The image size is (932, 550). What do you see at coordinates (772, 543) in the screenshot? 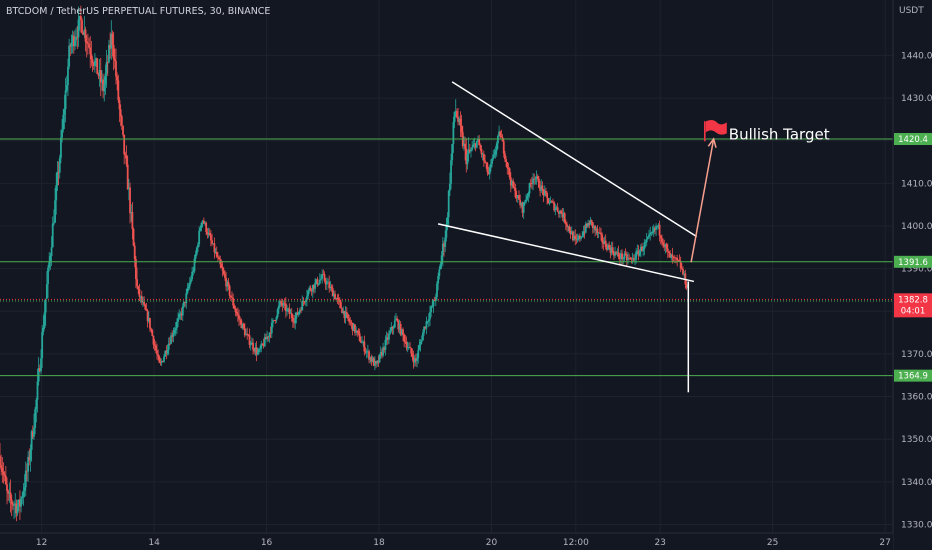
I see `time-tick-label: 25` at bounding box center [772, 543].